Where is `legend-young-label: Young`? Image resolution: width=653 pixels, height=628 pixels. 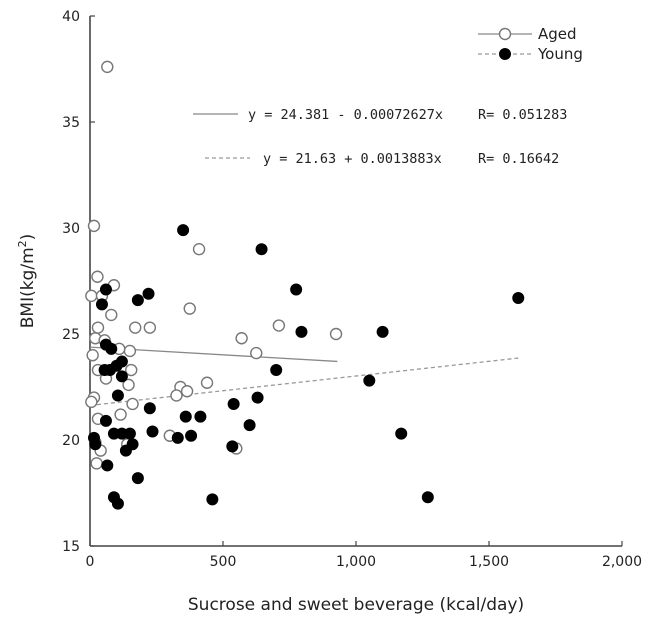
legend-young-label: Young is located at coordinates (560, 54).